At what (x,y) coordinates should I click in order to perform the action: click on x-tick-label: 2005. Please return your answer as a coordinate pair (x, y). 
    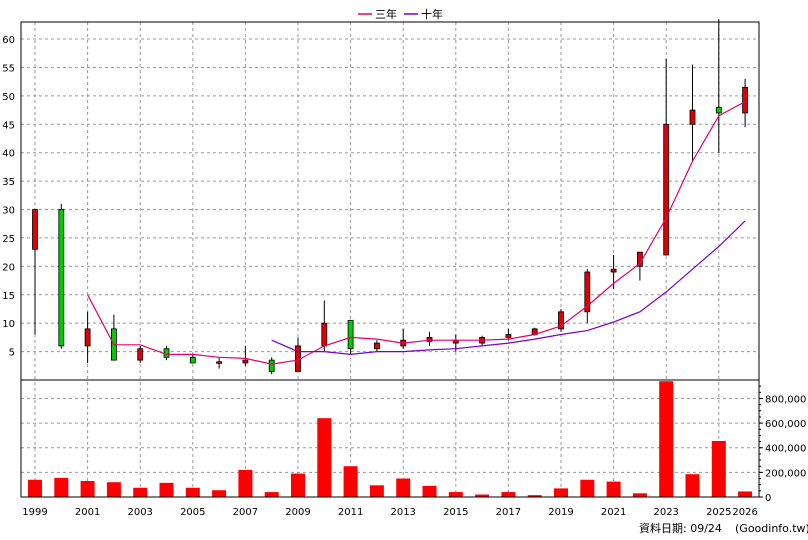
    Looking at the image, I should click on (192, 512).